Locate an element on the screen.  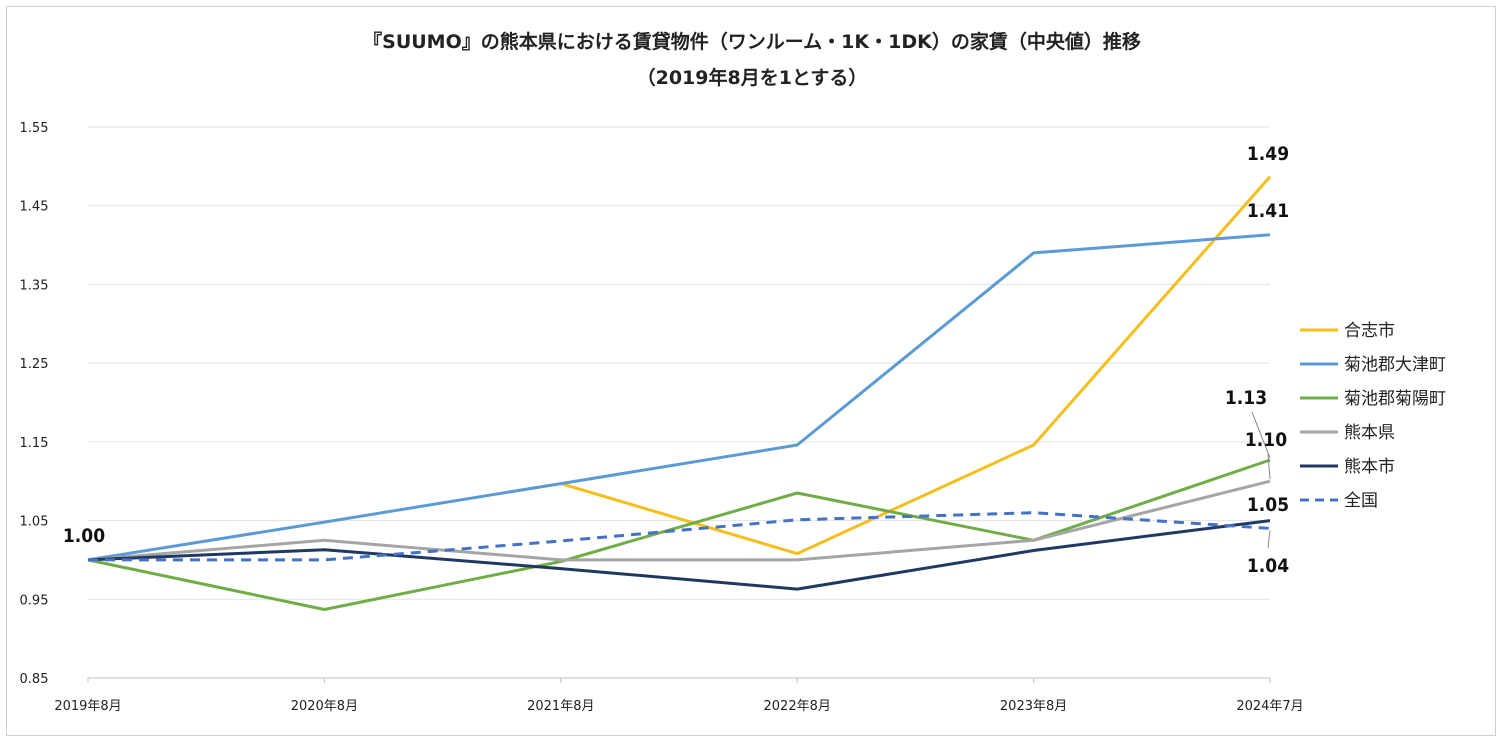
data-label: 1.49 is located at coordinates (1268, 154).